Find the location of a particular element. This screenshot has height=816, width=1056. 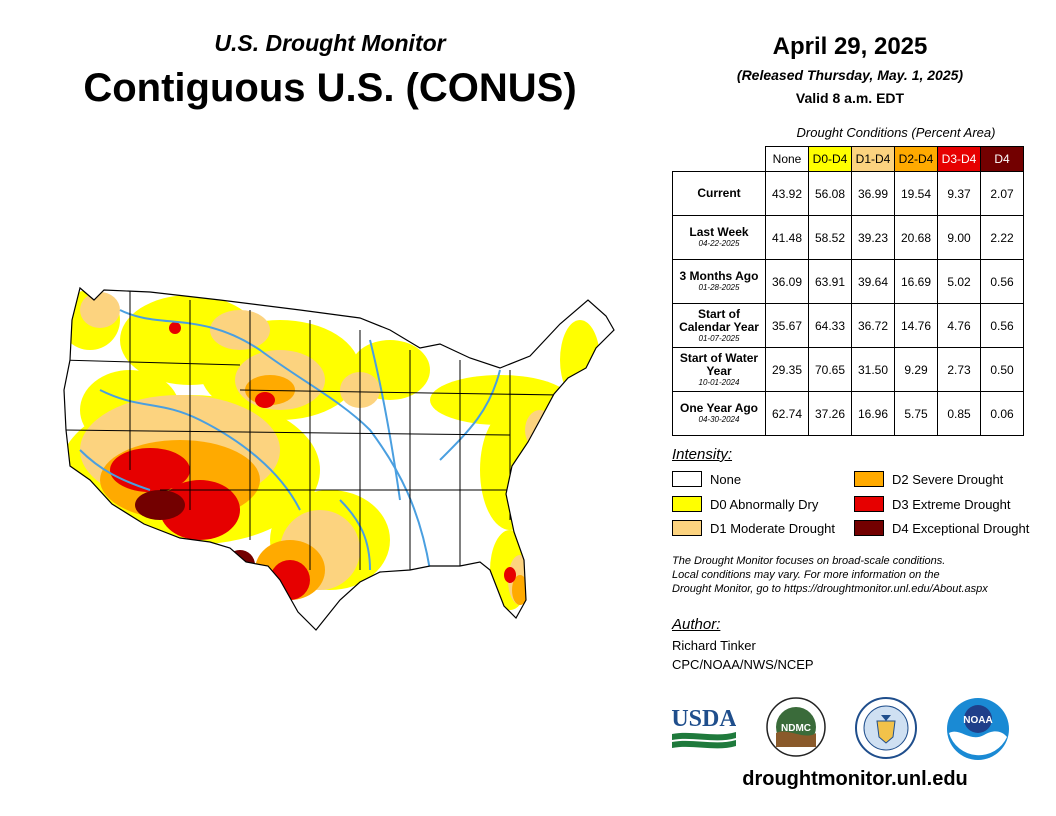

cell-value: 9.00 is located at coordinates (959, 237).